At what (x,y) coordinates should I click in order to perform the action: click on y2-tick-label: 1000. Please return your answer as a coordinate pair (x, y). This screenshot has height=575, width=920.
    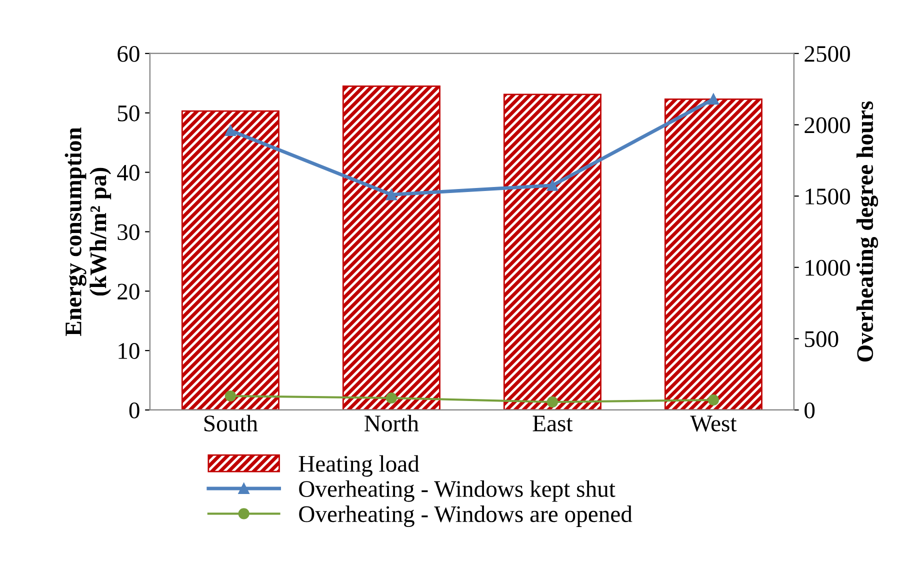
    Looking at the image, I should click on (828, 268).